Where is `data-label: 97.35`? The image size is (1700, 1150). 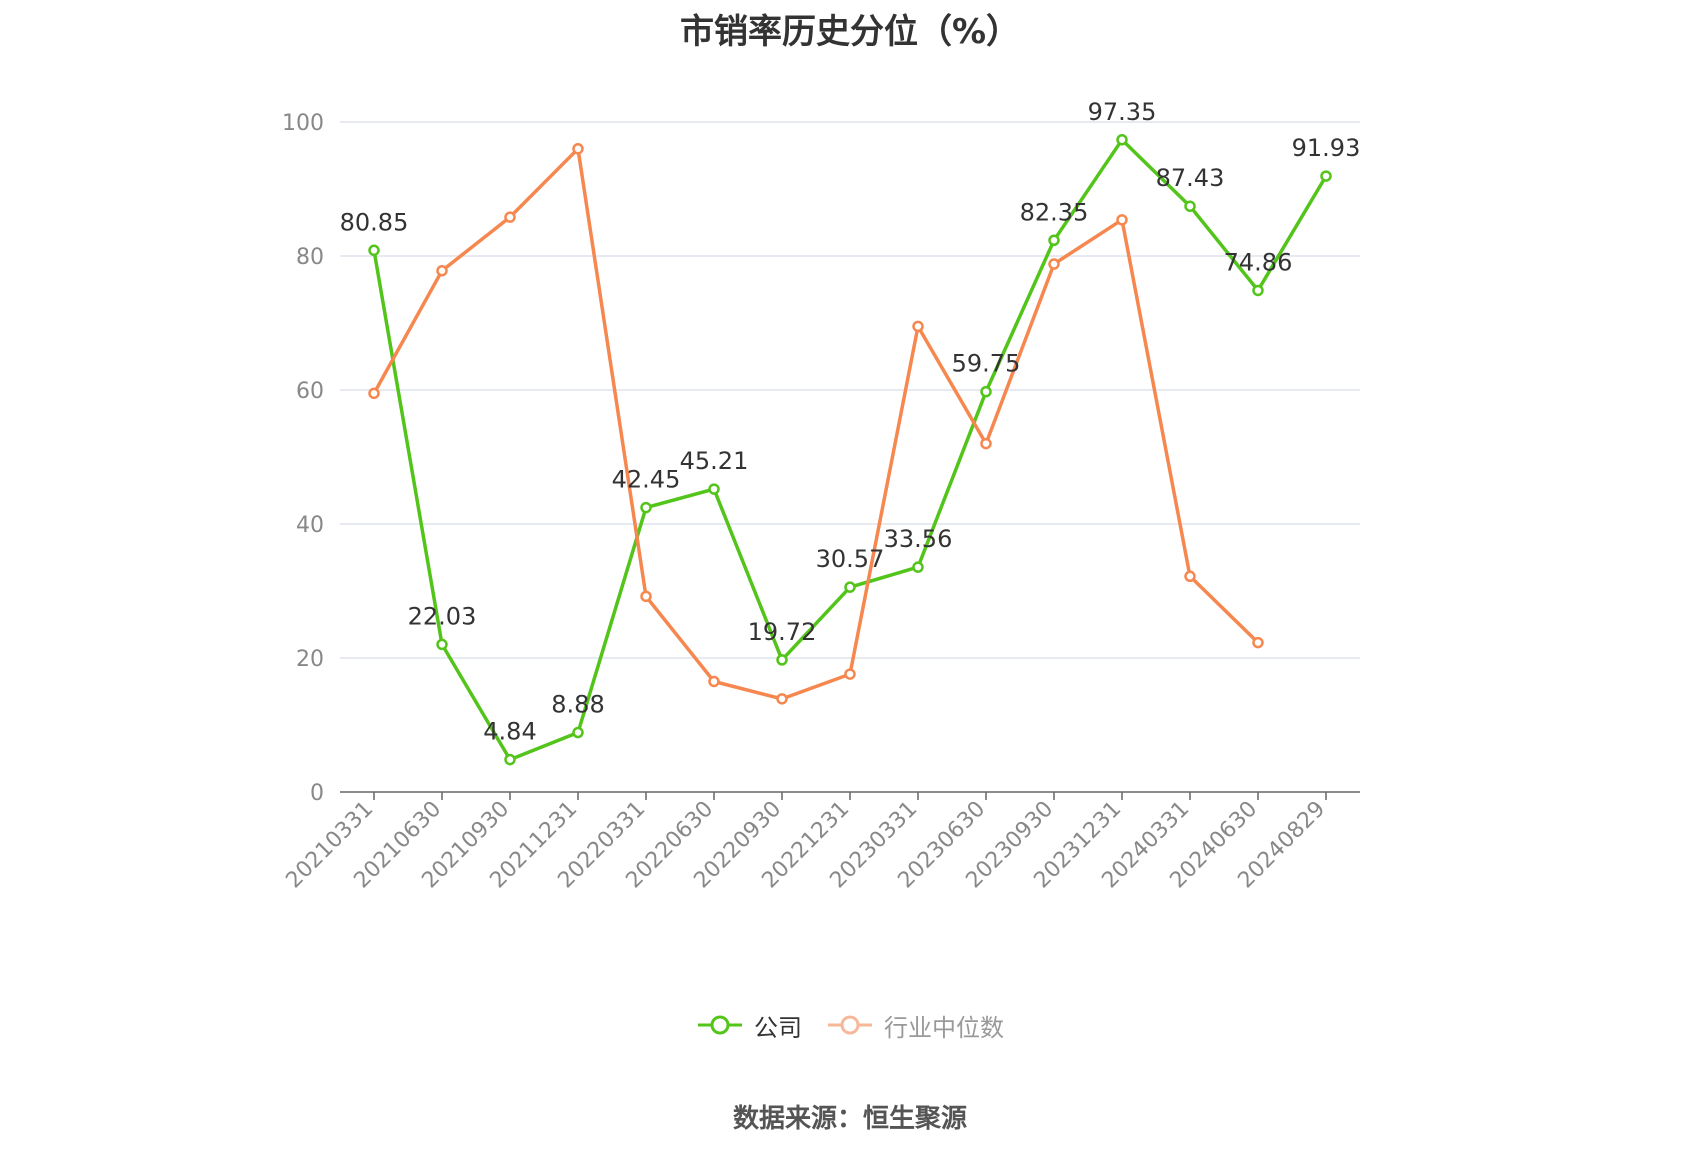
data-label: 97.35 is located at coordinates (1122, 112).